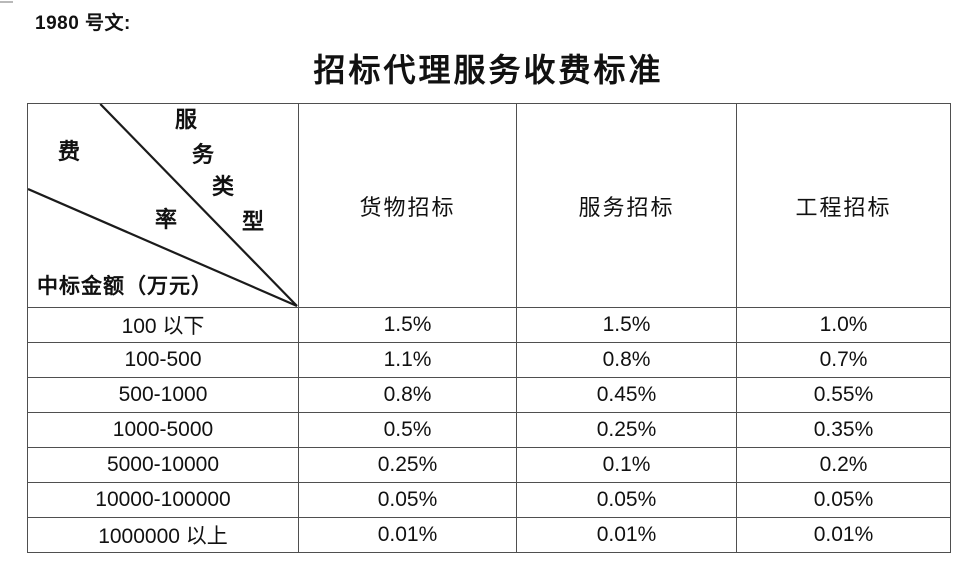 The width and height of the screenshot is (976, 581). Describe the element at coordinates (125, 286) in the screenshot. I see `row-axis-label: 中标金额（万元）` at that location.